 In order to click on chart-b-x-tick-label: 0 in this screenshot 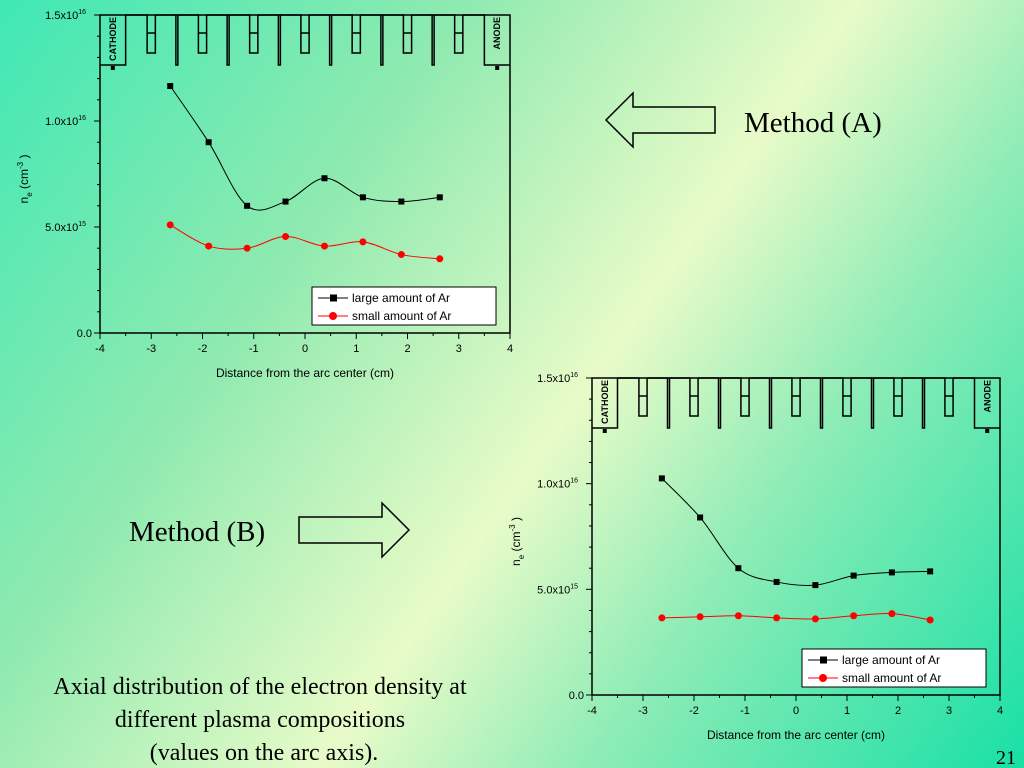, I will do `click(796, 711)`.